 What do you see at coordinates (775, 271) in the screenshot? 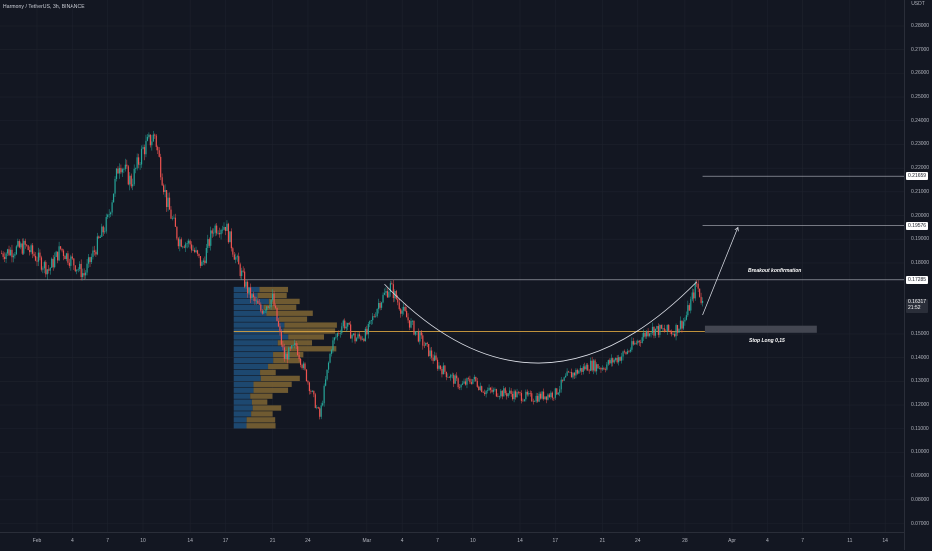
I see `breakout-annotation: Breakout konfirmation` at bounding box center [775, 271].